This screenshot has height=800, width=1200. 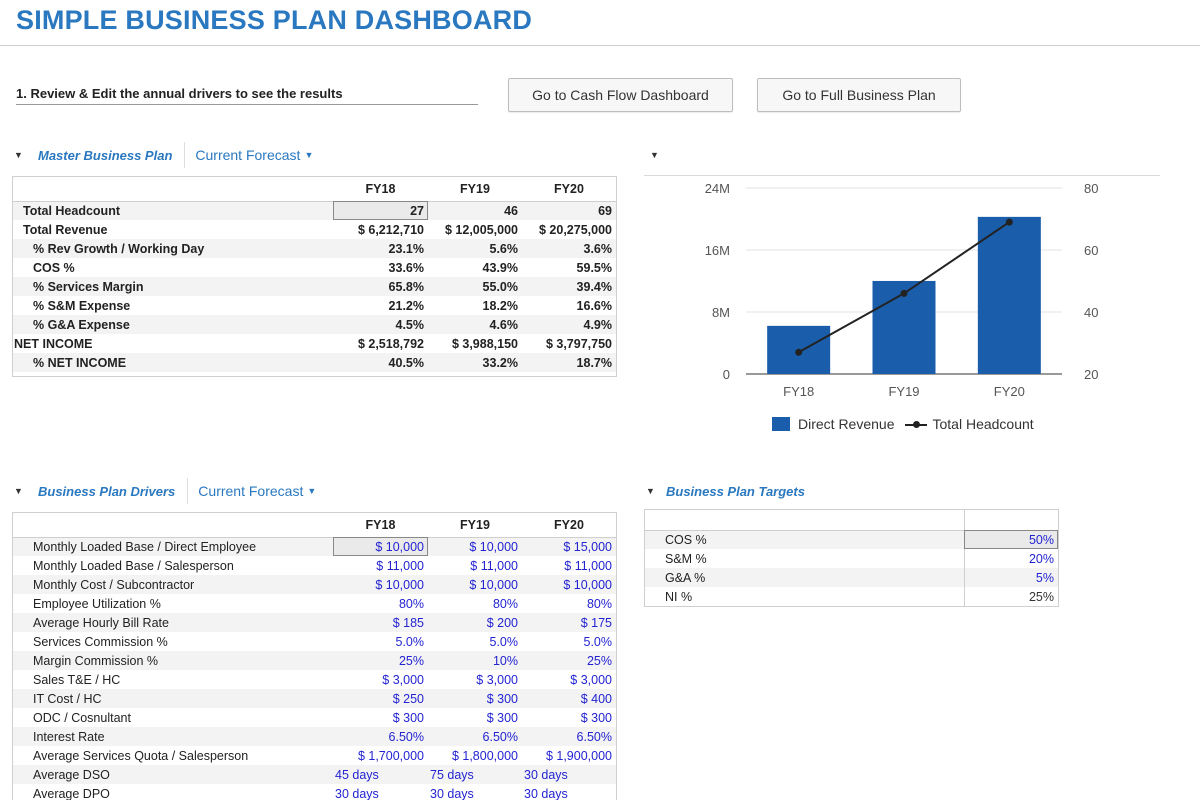 I want to click on table-row: NI % 25%, so click(x=851, y=596).